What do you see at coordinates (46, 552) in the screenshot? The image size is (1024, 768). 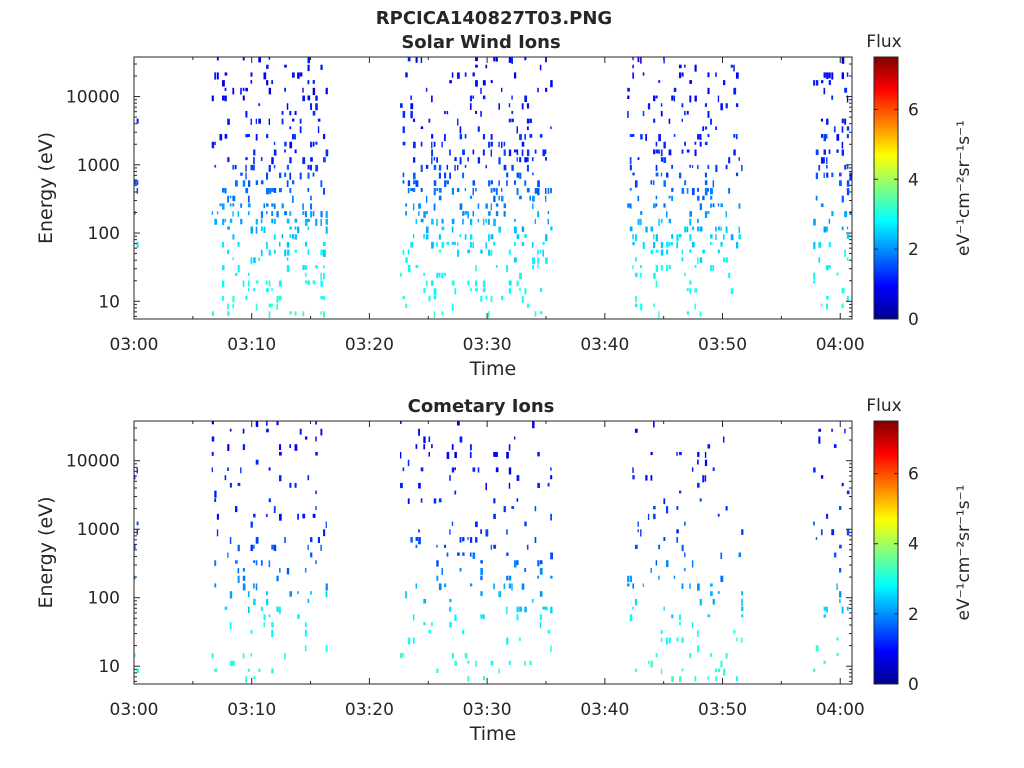 I see `y-axis-label: Energy (eV)` at bounding box center [46, 552].